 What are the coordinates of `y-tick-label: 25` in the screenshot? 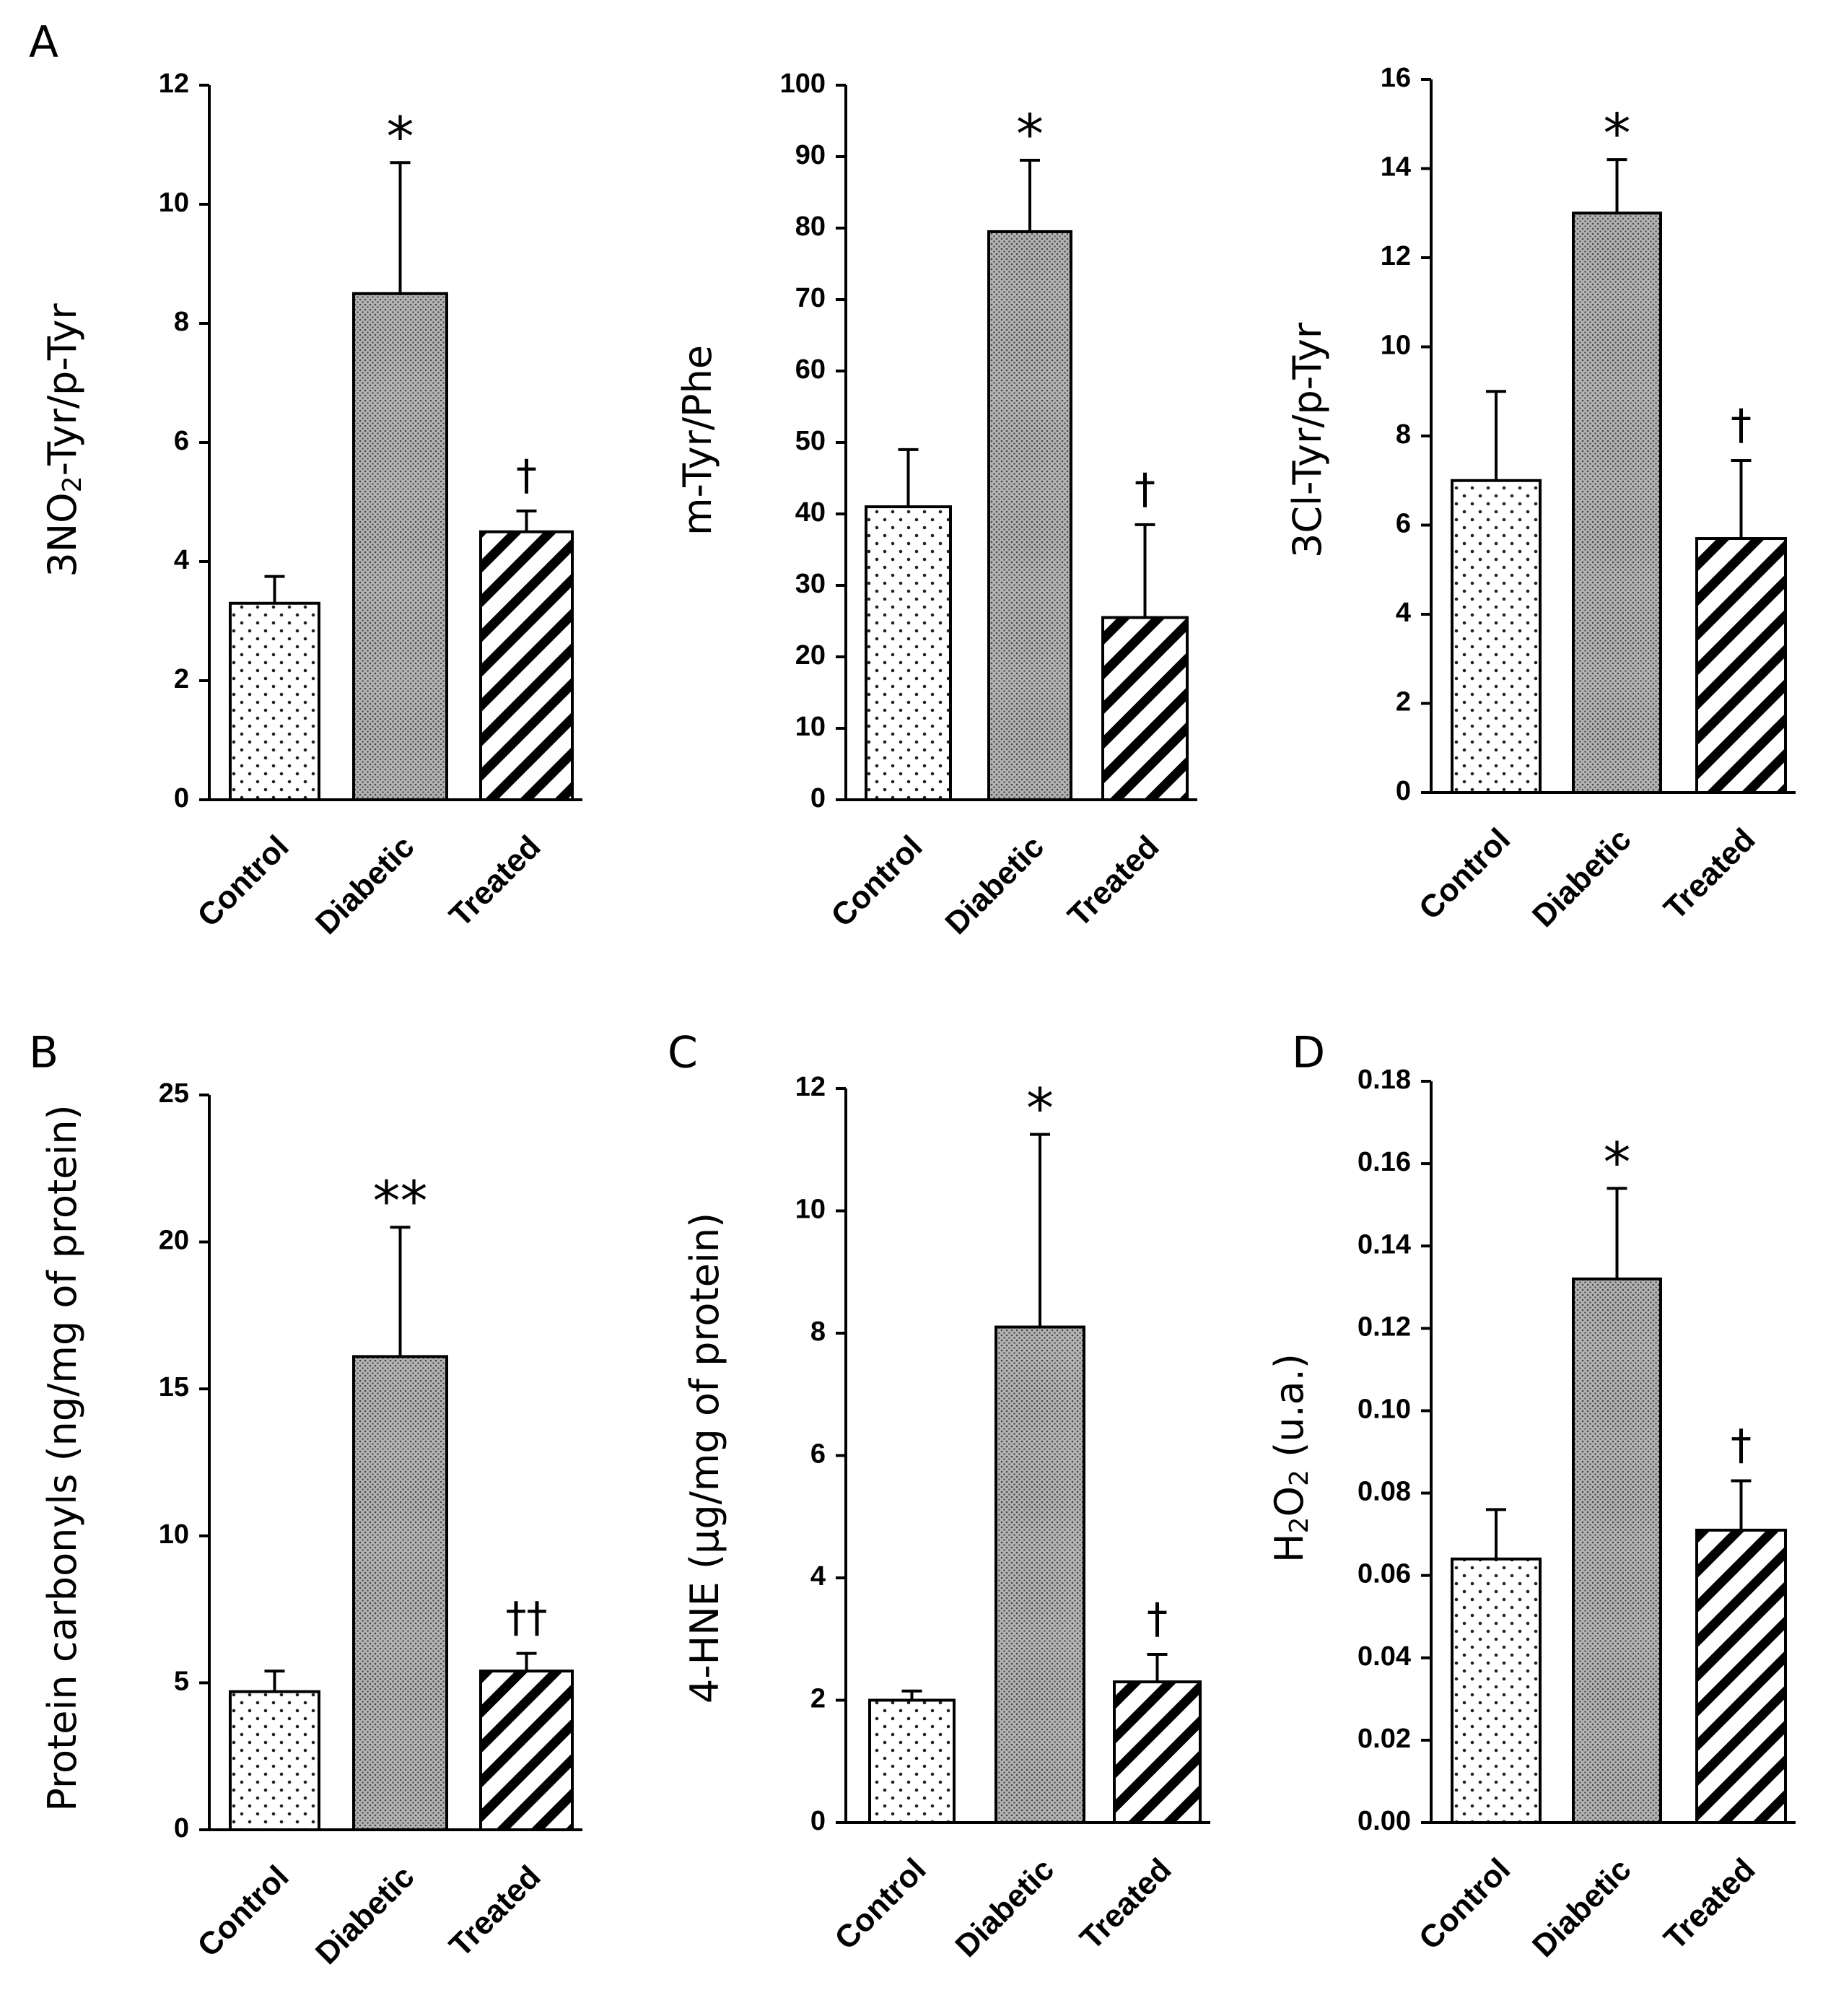 It's located at (174, 1093).